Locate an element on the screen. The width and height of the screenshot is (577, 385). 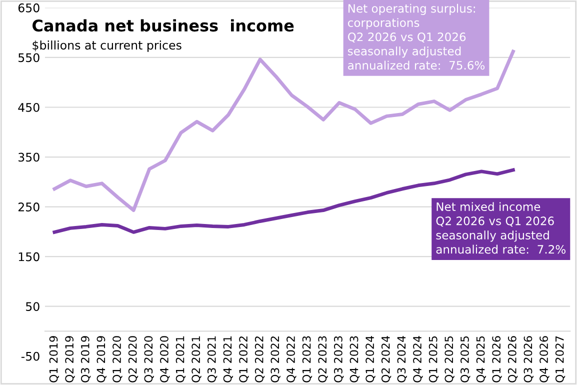
x-tick-label: Q2 2026 is located at coordinates (513, 359).